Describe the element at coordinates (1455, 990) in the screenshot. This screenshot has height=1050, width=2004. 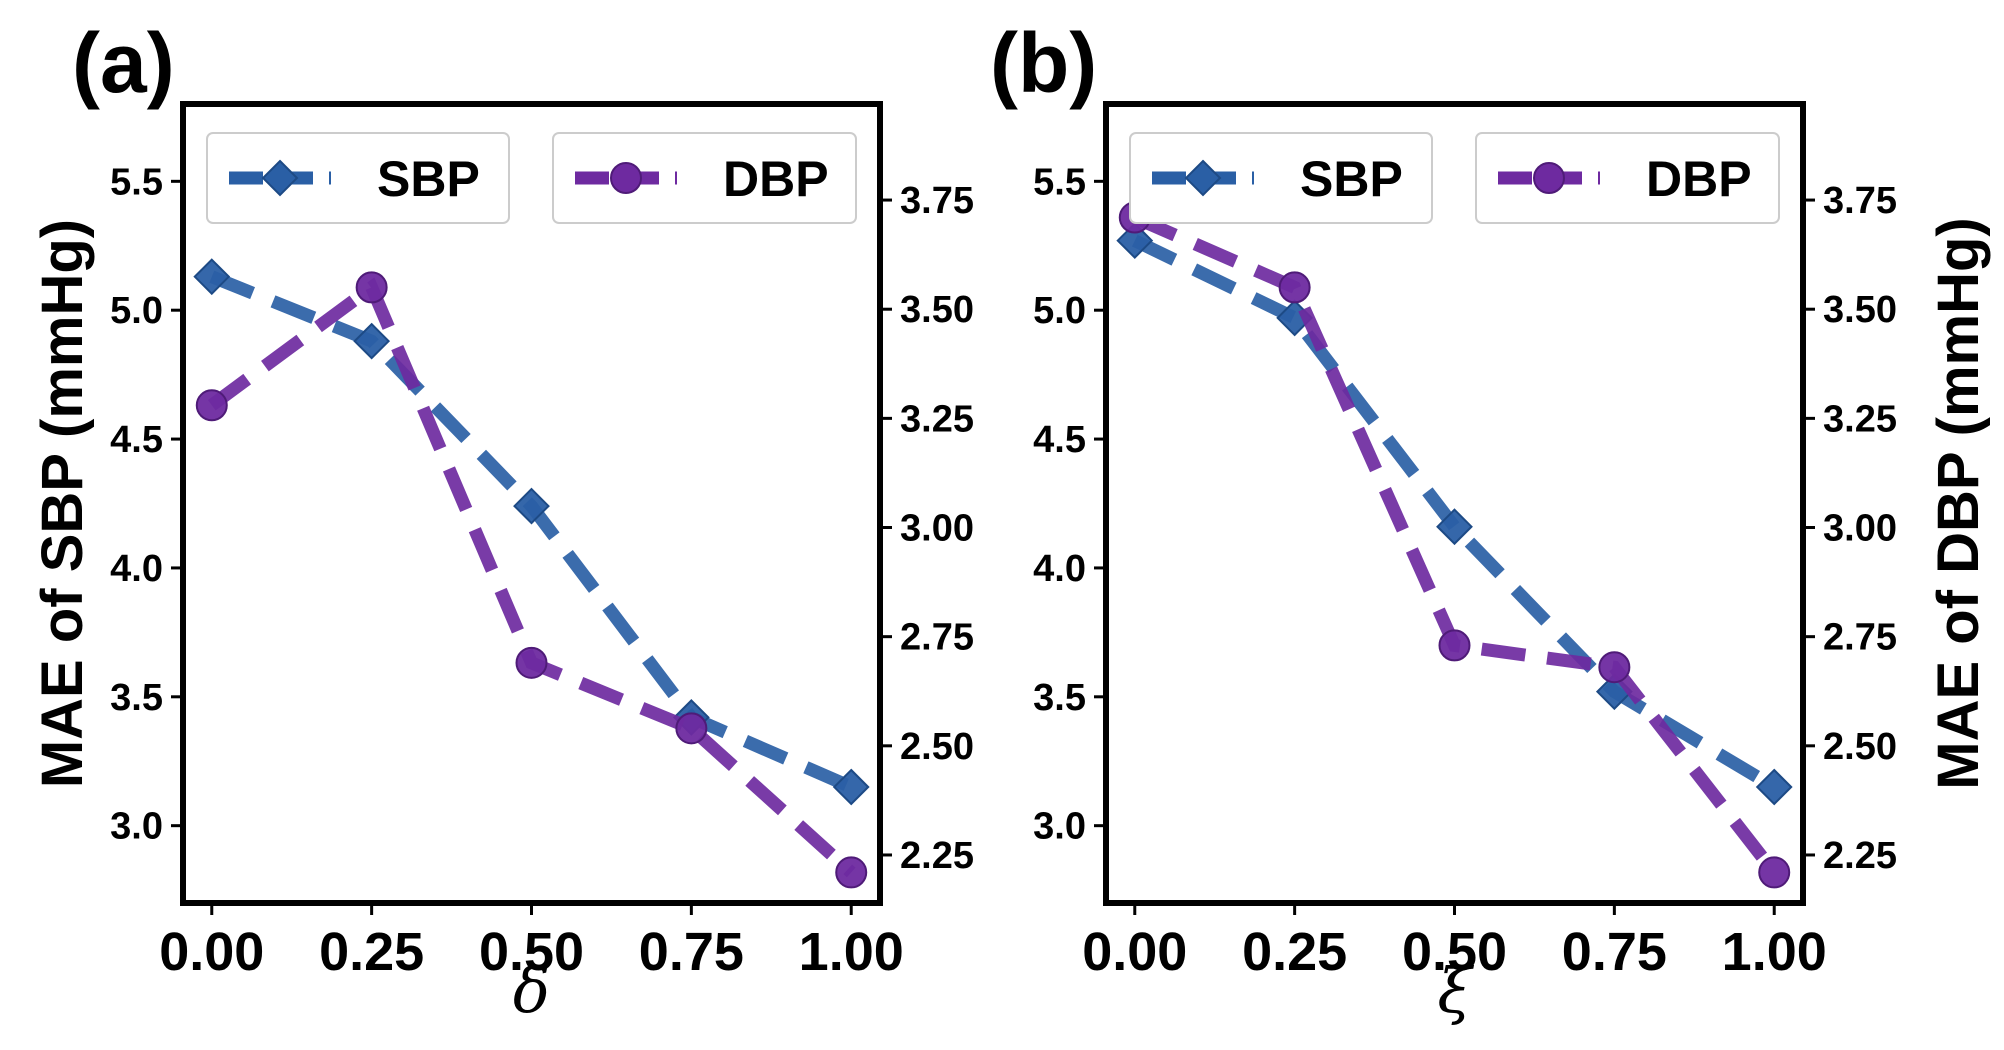
I see `x-axis-label: ξ` at that location.